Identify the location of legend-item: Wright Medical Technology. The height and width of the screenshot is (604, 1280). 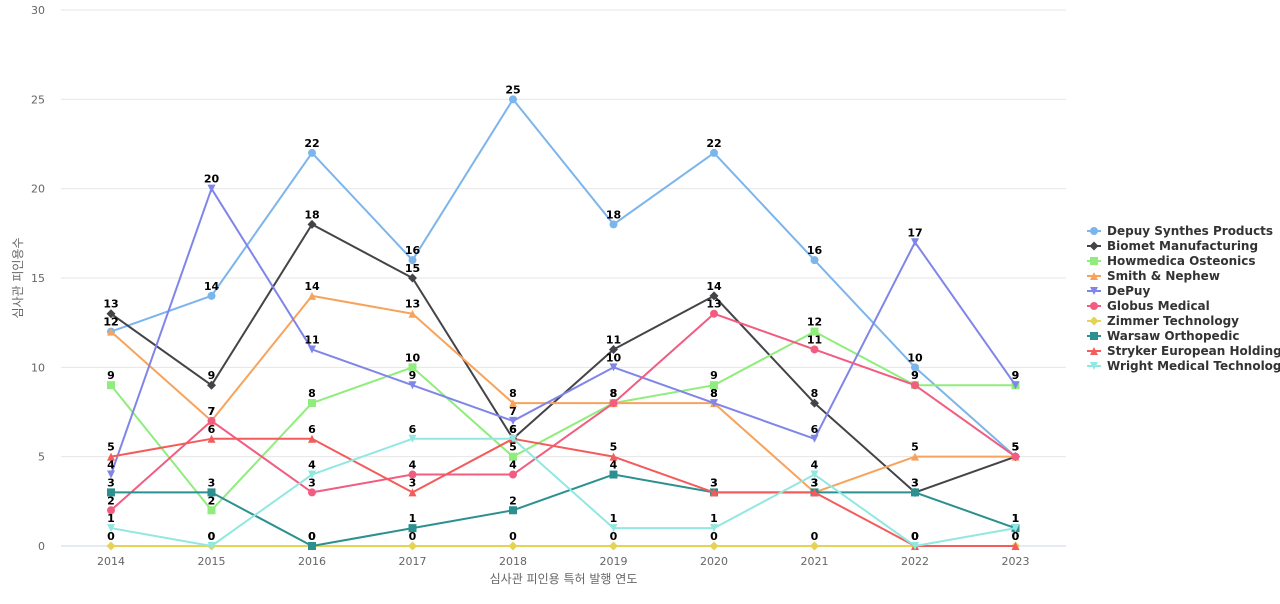
(1183, 366).